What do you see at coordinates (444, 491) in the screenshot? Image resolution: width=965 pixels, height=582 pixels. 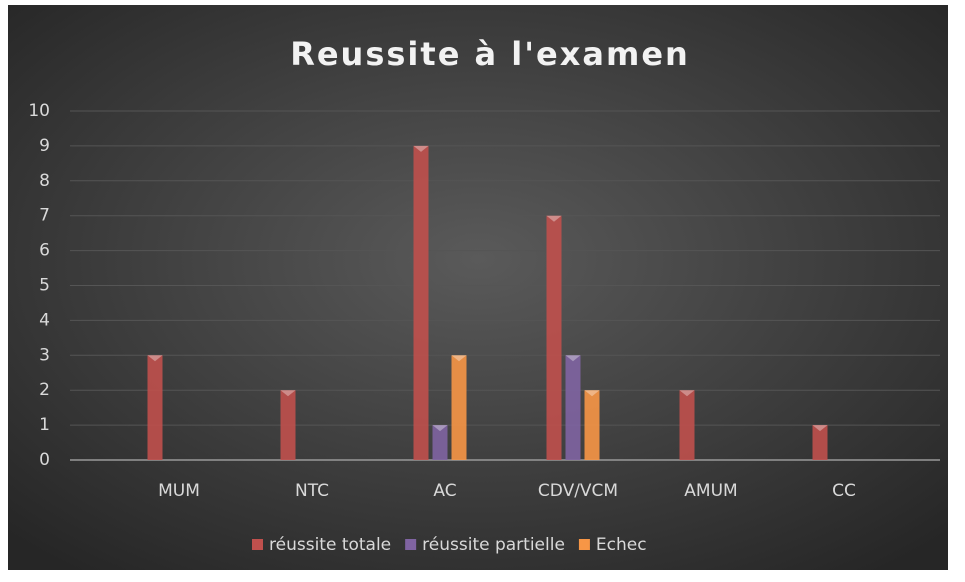 I see `x-tick-label: AC` at bounding box center [444, 491].